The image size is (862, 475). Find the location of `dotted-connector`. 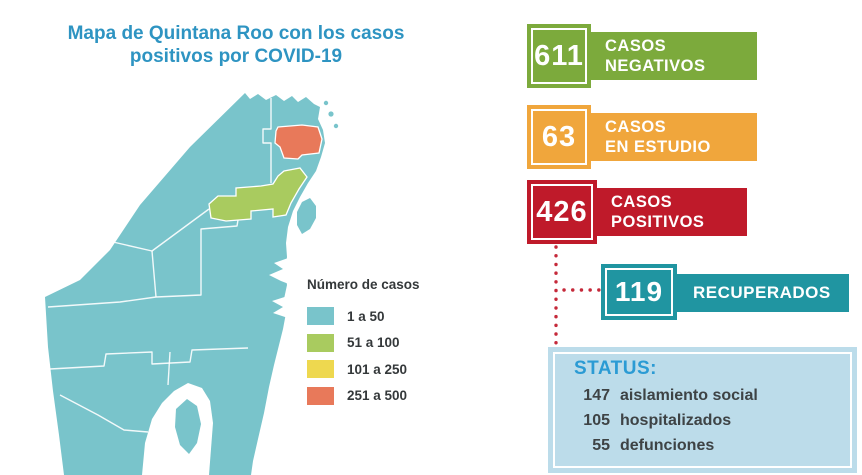

dotted-connector is located at coordinates (578, 297).